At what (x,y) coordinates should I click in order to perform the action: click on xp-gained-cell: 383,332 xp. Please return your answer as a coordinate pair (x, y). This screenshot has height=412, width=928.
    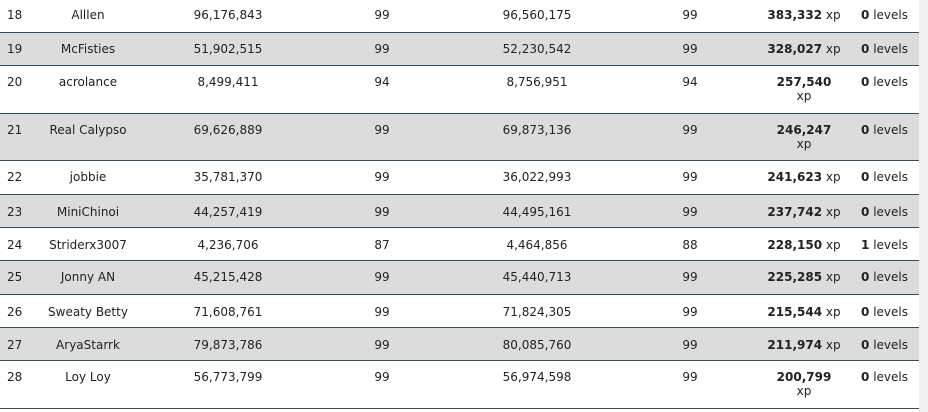
    Looking at the image, I should click on (804, 15).